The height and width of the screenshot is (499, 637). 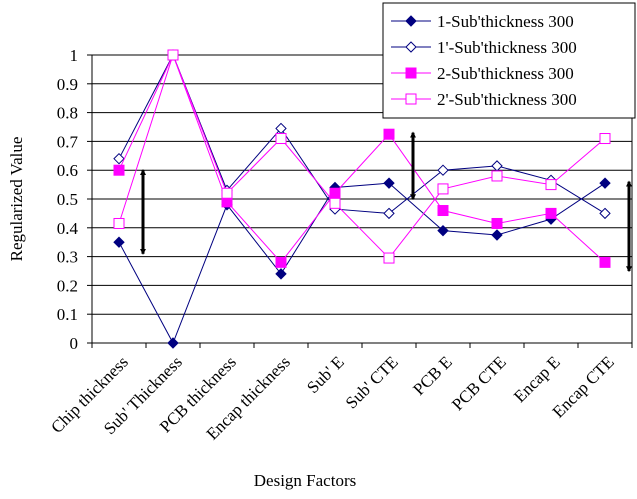 I want to click on legend-label: 1'-Sub'thickness 300, so click(x=507, y=47).